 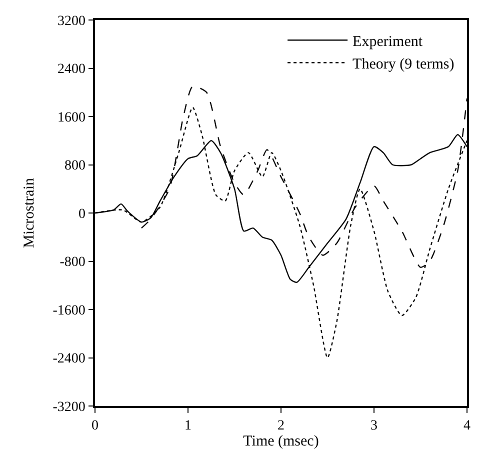 I want to click on x-tick-label: 1, so click(x=188, y=426).